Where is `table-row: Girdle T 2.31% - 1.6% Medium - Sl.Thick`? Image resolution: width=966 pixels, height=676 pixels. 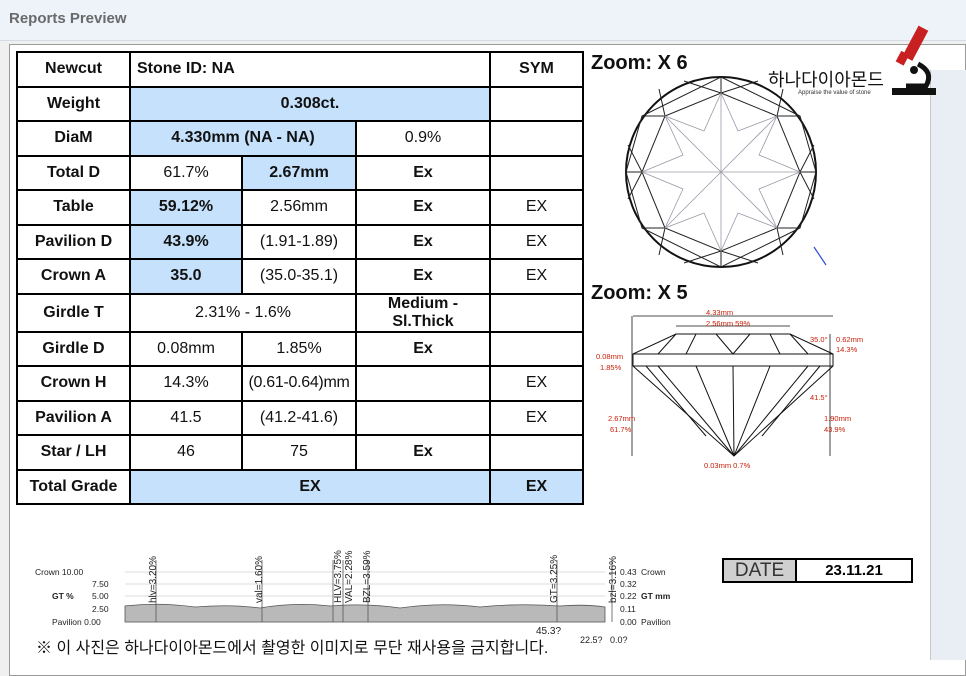 table-row: Girdle T 2.31% - 1.6% Medium - Sl.Thick is located at coordinates (300, 312).